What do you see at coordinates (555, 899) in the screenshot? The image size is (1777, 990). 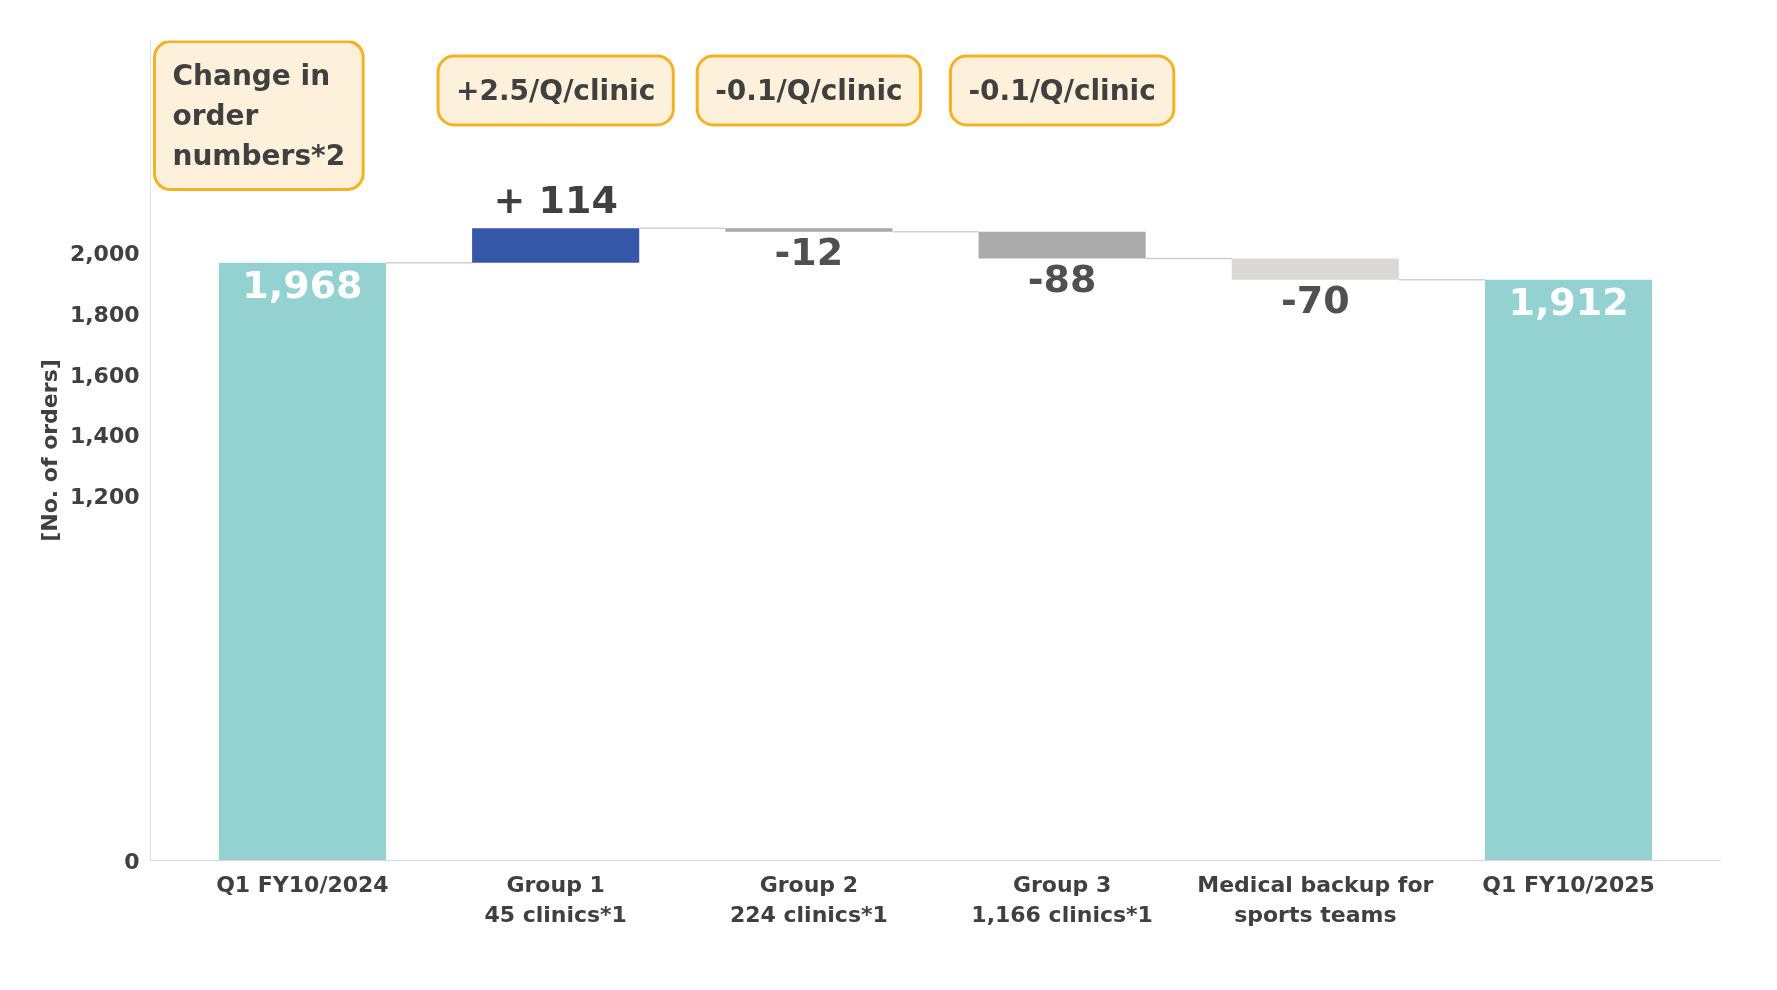 I see `x-tick-label: Group 1 45 clinics*1` at bounding box center [555, 899].